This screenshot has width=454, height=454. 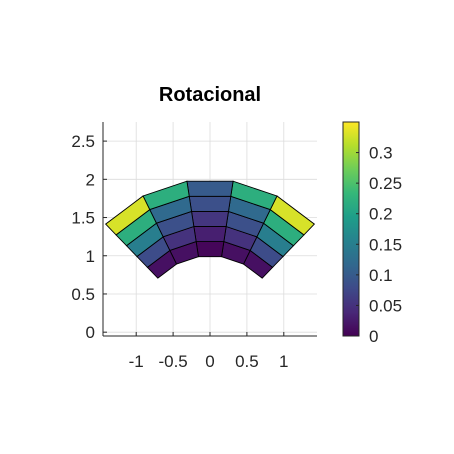 I want to click on colorbar-tick-label: 0.25, so click(x=385, y=183).